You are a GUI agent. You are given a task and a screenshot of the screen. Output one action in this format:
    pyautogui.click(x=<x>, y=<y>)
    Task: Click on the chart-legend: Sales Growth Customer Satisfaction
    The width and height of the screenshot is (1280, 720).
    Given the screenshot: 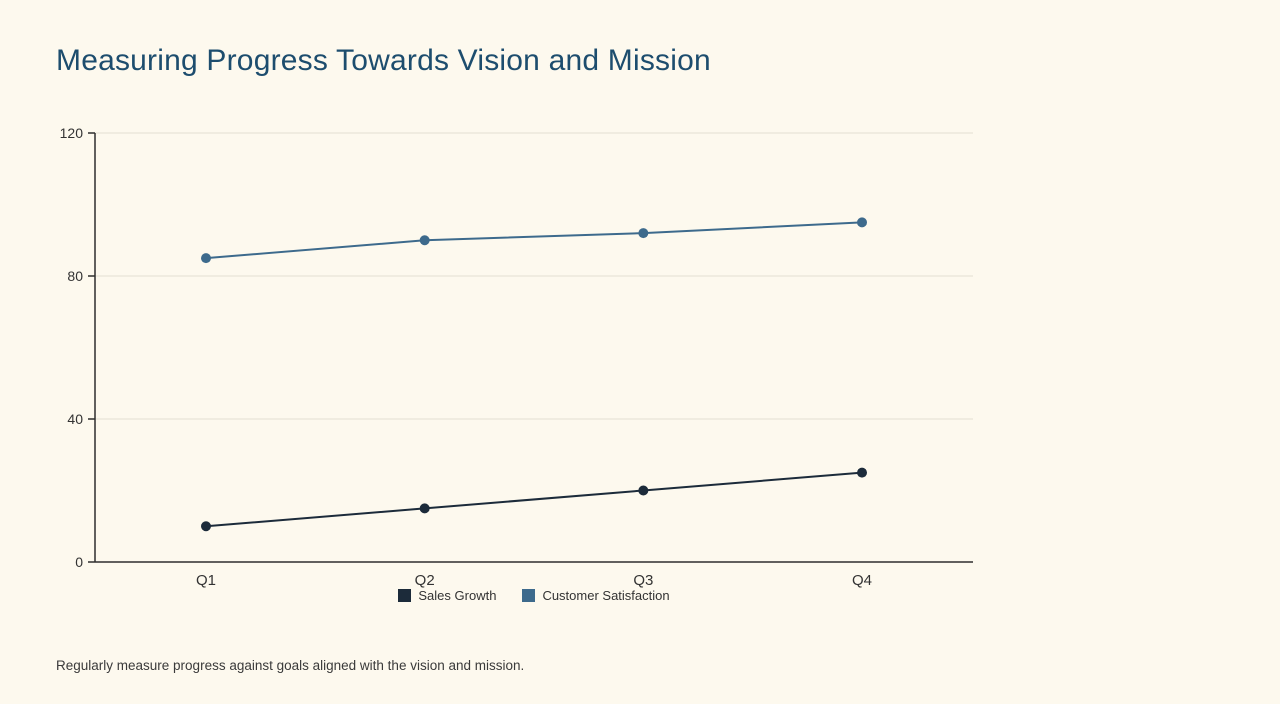 What is the action you would take?
    pyautogui.click(x=534, y=595)
    